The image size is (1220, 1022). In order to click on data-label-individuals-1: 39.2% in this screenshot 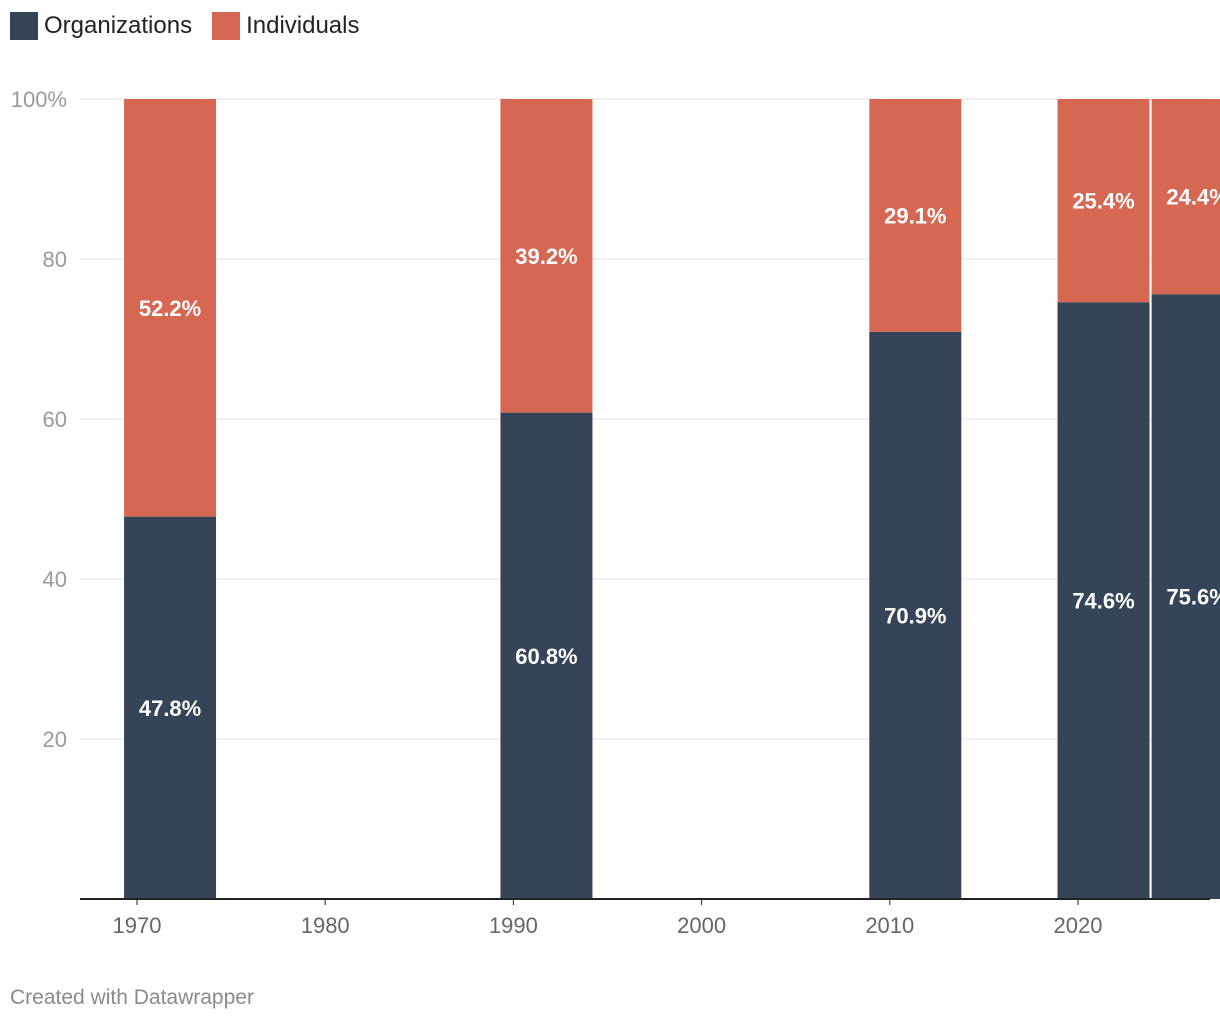, I will do `click(546, 256)`.